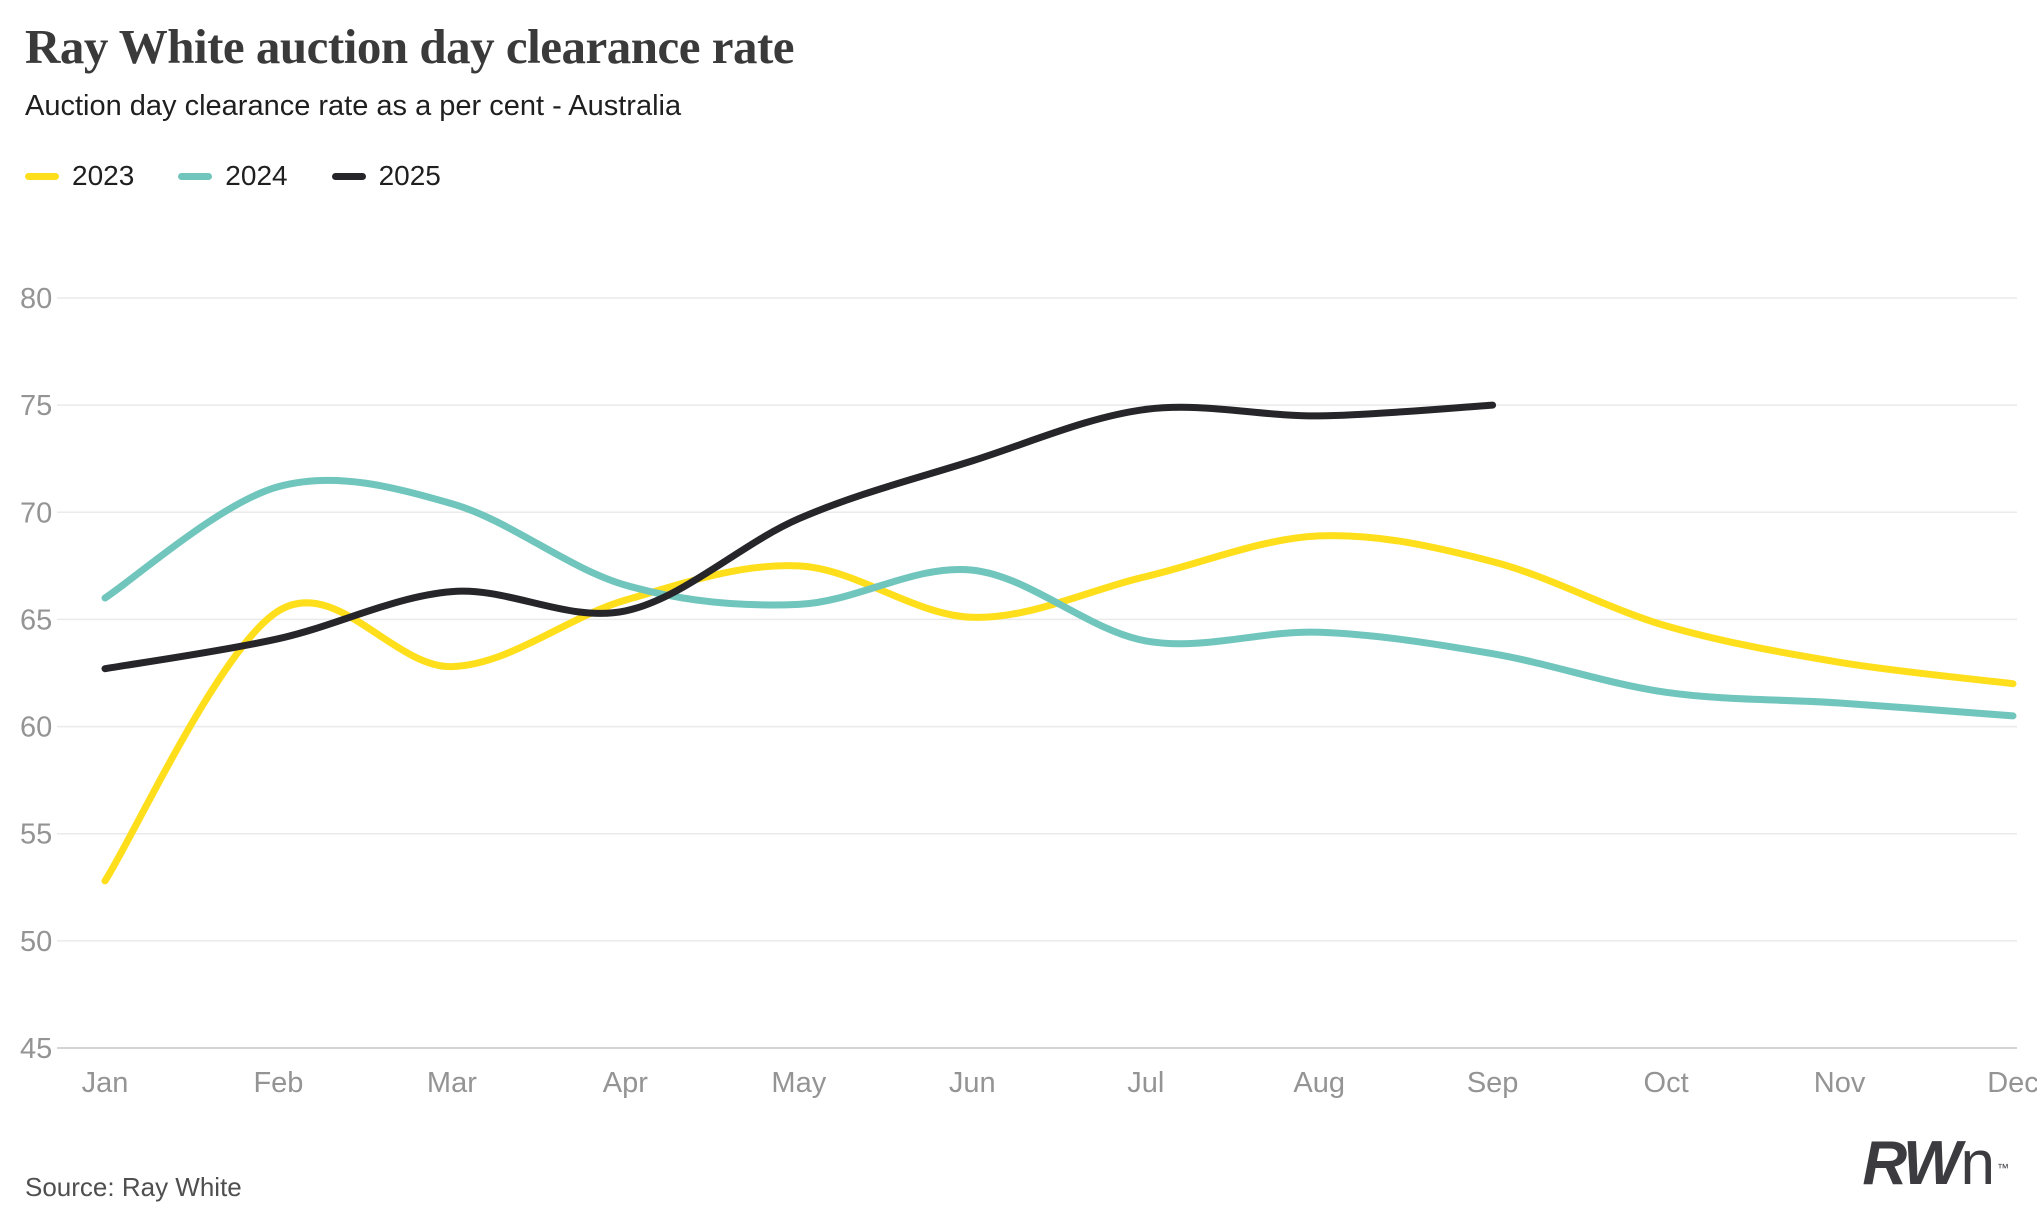 The image size is (2037, 1232). I want to click on chart-title: Ray White auction day clearance rate, so click(410, 46).